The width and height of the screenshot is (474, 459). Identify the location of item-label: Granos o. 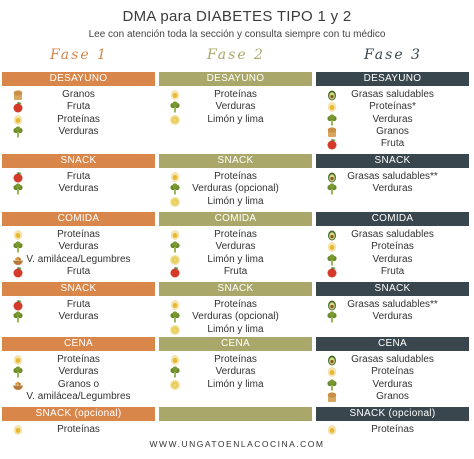
(78, 384).